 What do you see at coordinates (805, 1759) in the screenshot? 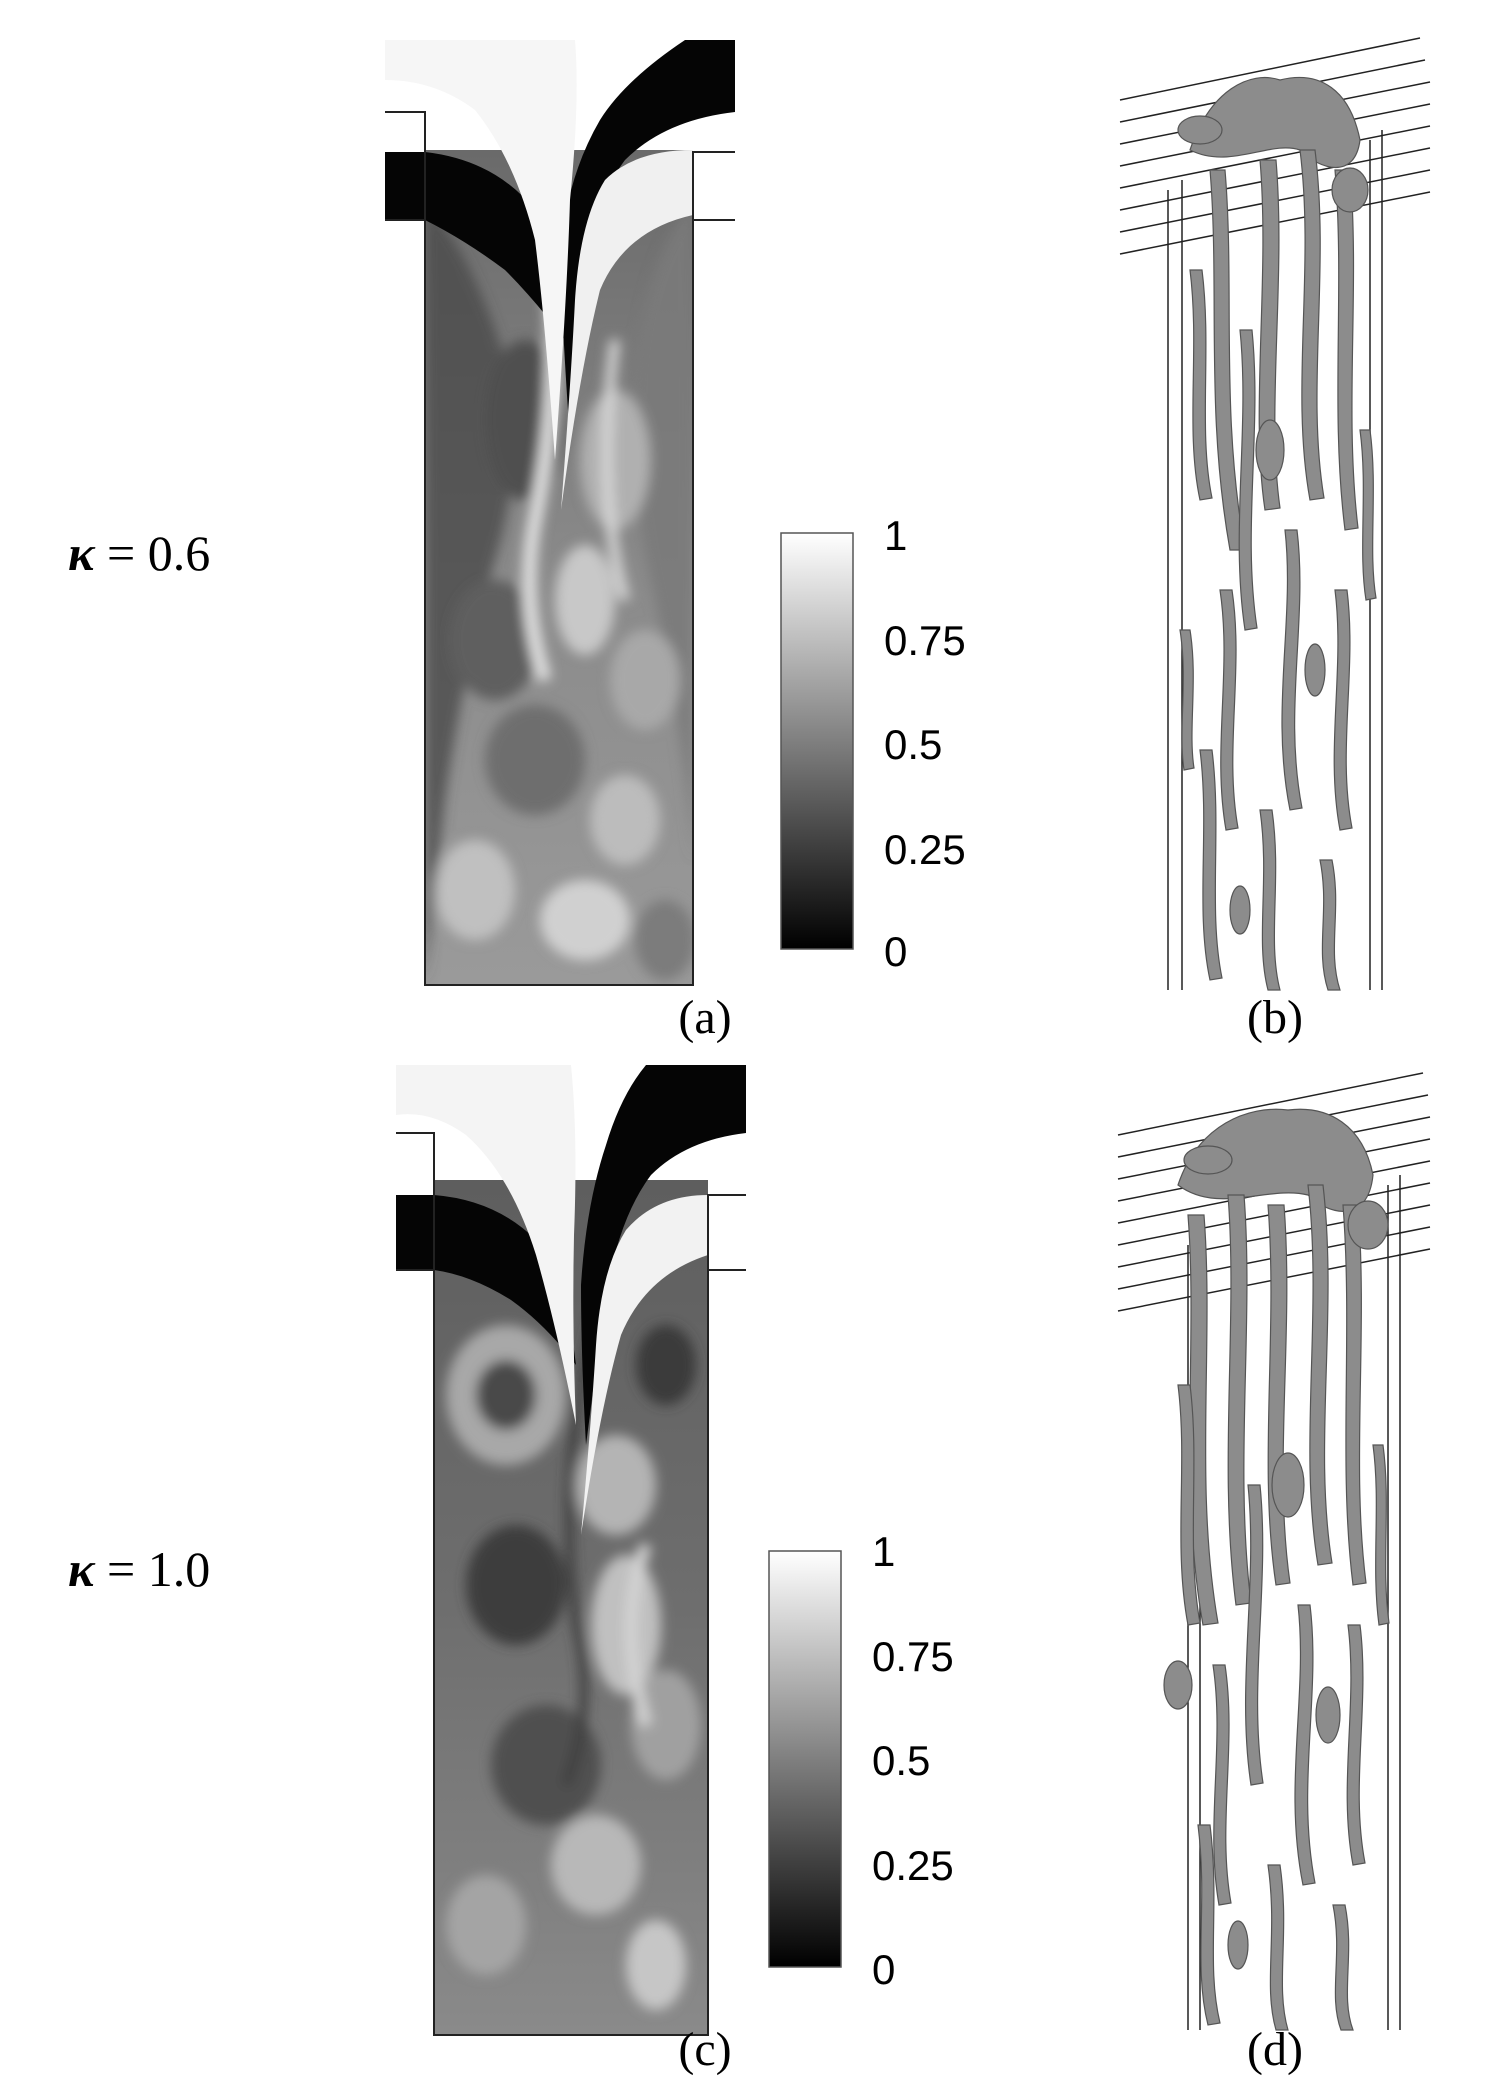
I see `colorbar-row2` at bounding box center [805, 1759].